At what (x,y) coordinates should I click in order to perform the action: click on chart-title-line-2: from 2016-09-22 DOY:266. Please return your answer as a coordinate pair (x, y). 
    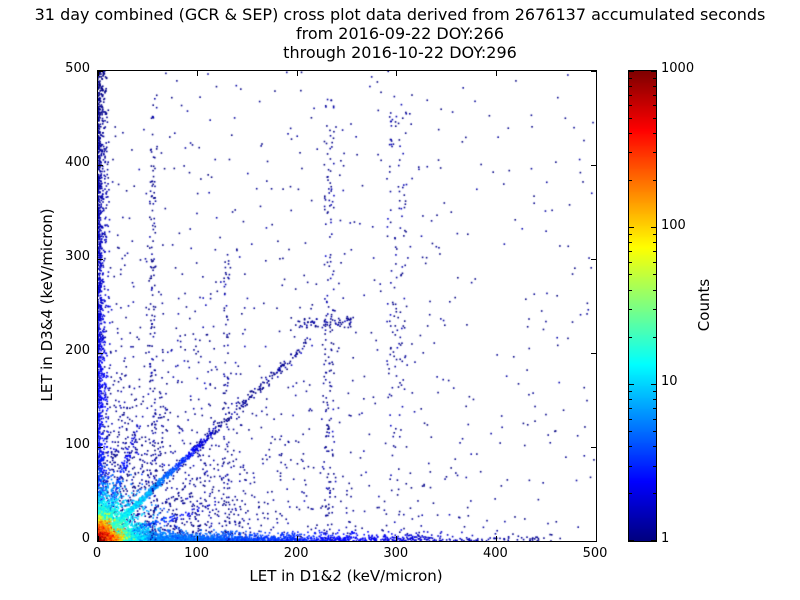
    Looking at the image, I should click on (399, 33).